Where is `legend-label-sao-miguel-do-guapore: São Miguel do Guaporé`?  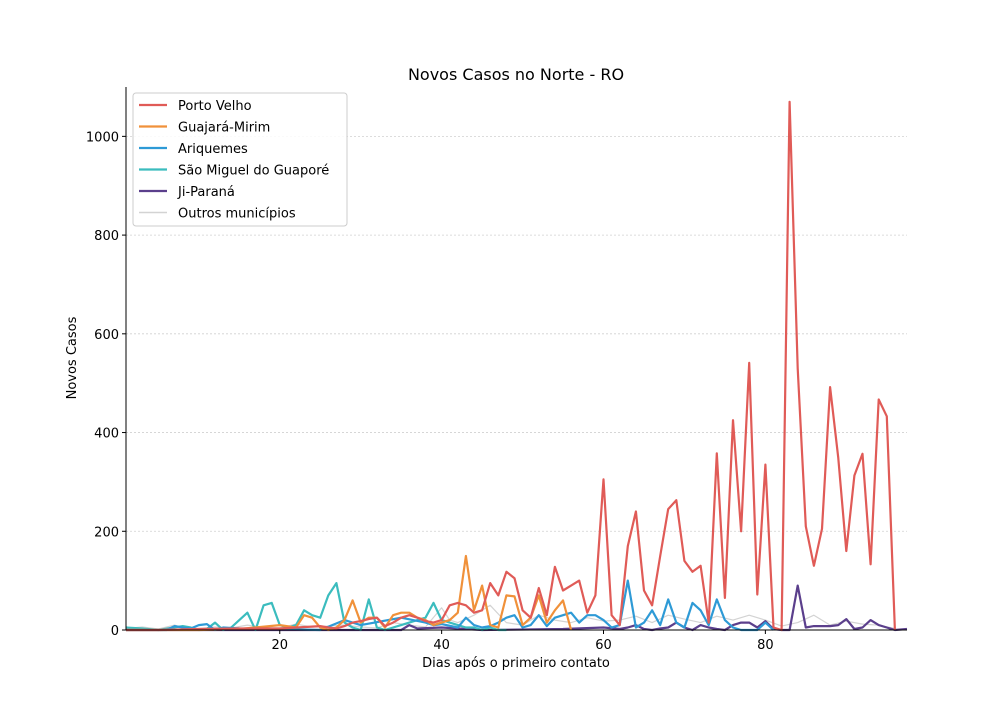 legend-label-sao-miguel-do-guapore: São Miguel do Guaporé is located at coordinates (253, 171).